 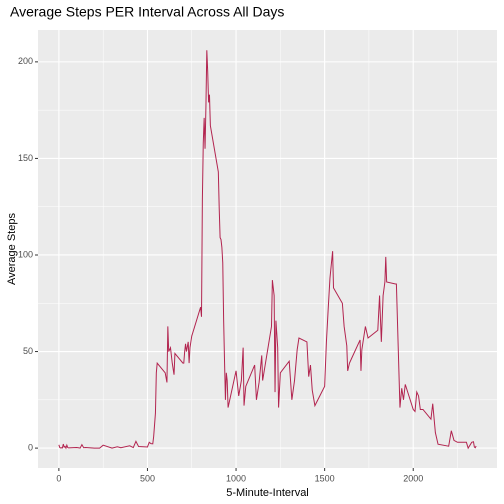 I want to click on y-axis-title: Average Steps, so click(x=12, y=249).